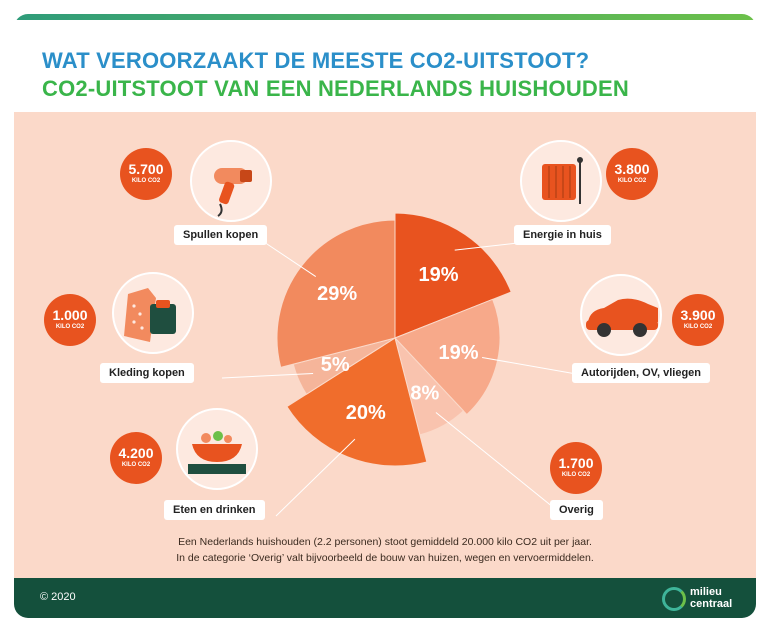  Describe the element at coordinates (366, 413) in the screenshot. I see `pie-percent-label-3: 20%` at that location.